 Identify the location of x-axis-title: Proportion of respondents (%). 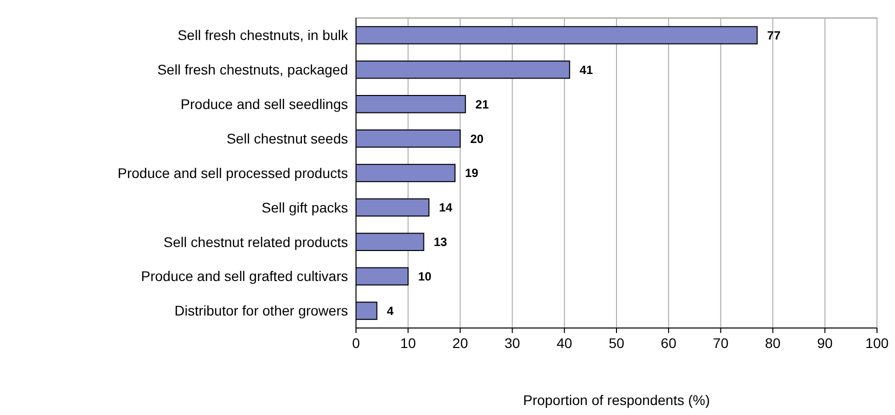
(616, 400).